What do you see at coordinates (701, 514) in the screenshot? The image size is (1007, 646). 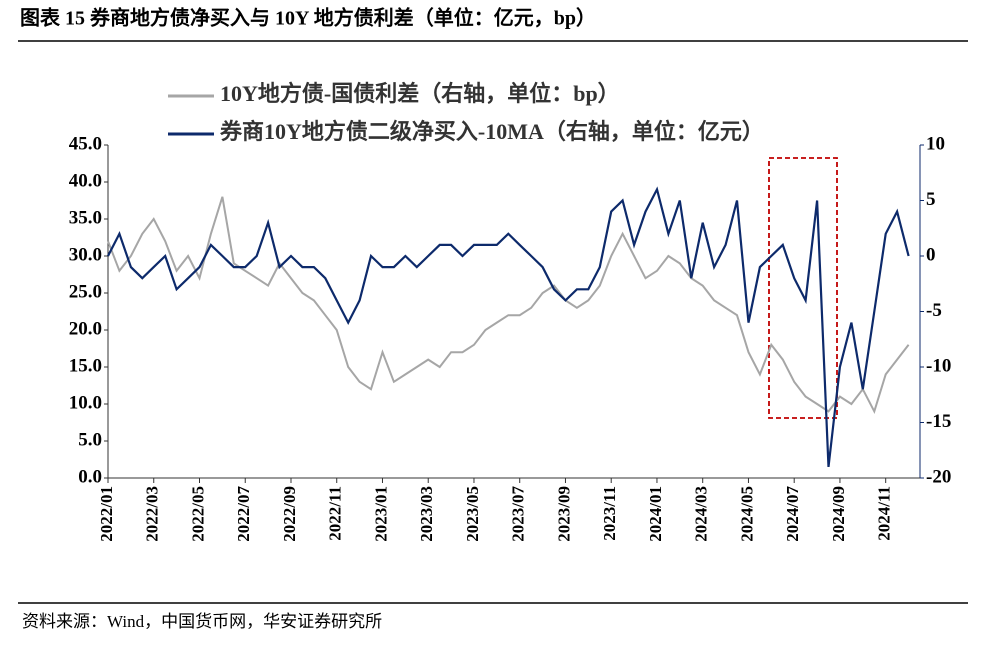 I see `x-tick-label: 2024/03` at bounding box center [701, 514].